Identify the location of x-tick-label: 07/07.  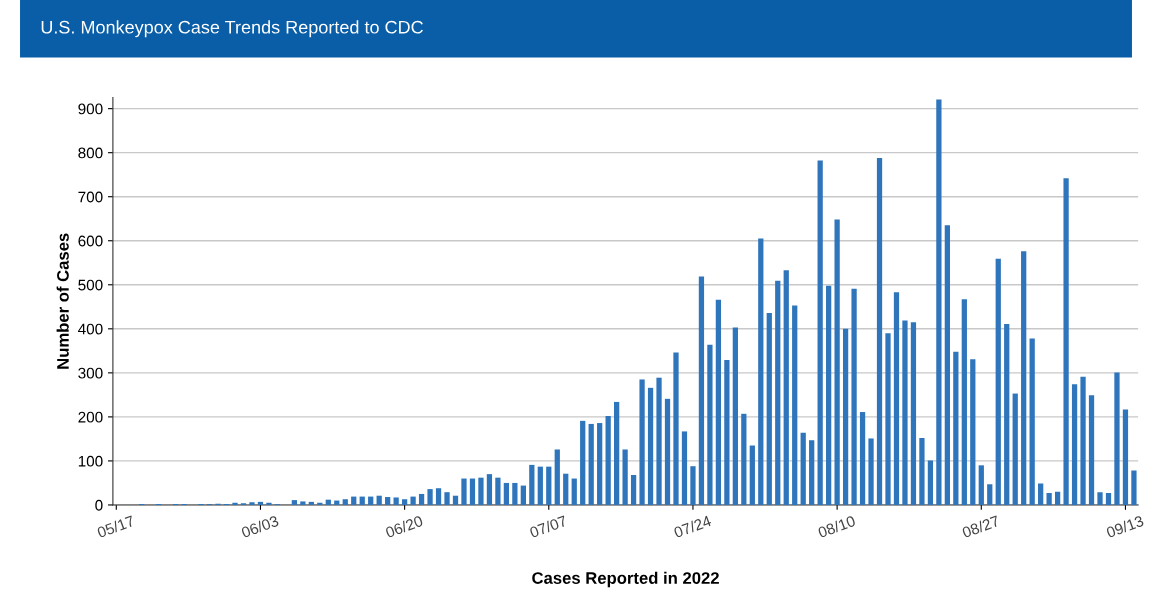
(548, 526).